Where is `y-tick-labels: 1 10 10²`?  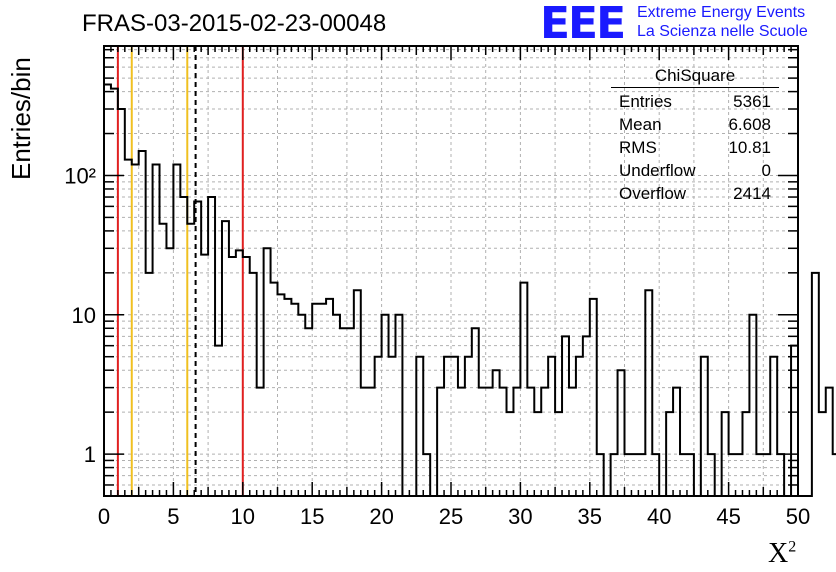
y-tick-labels: 1 10 10² is located at coordinates (80, 315).